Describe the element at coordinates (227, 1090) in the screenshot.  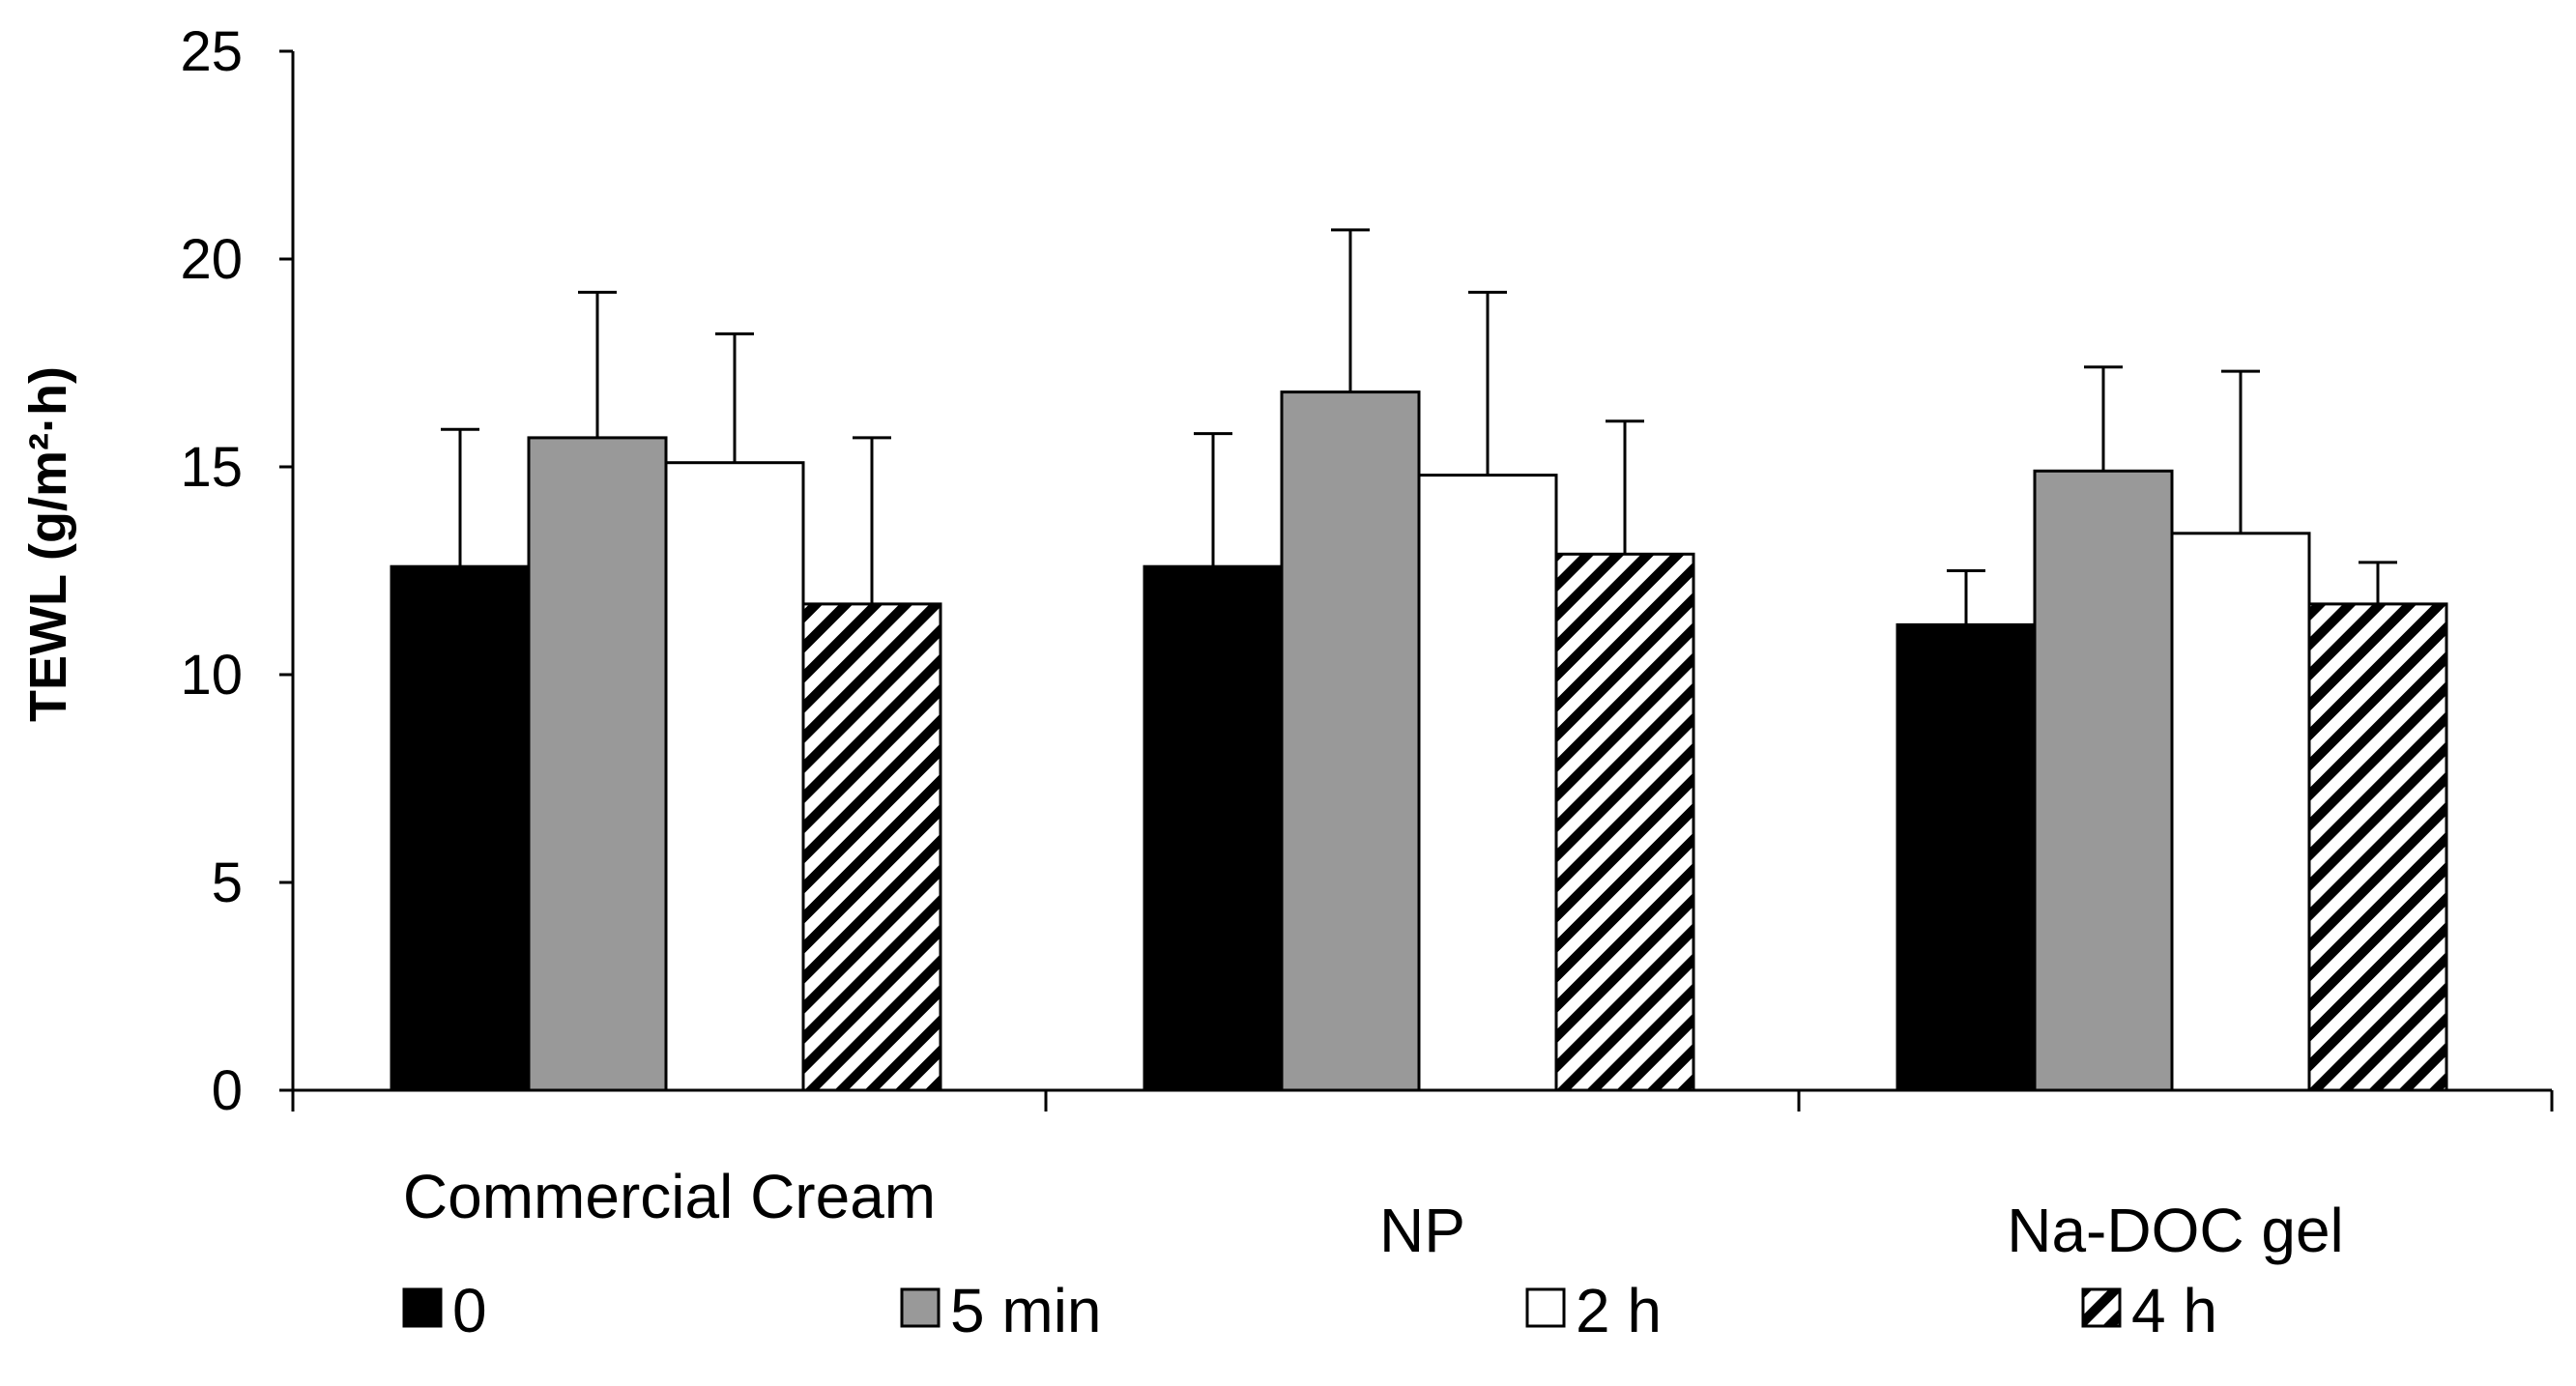
I see `y-tick-label: 0` at that location.